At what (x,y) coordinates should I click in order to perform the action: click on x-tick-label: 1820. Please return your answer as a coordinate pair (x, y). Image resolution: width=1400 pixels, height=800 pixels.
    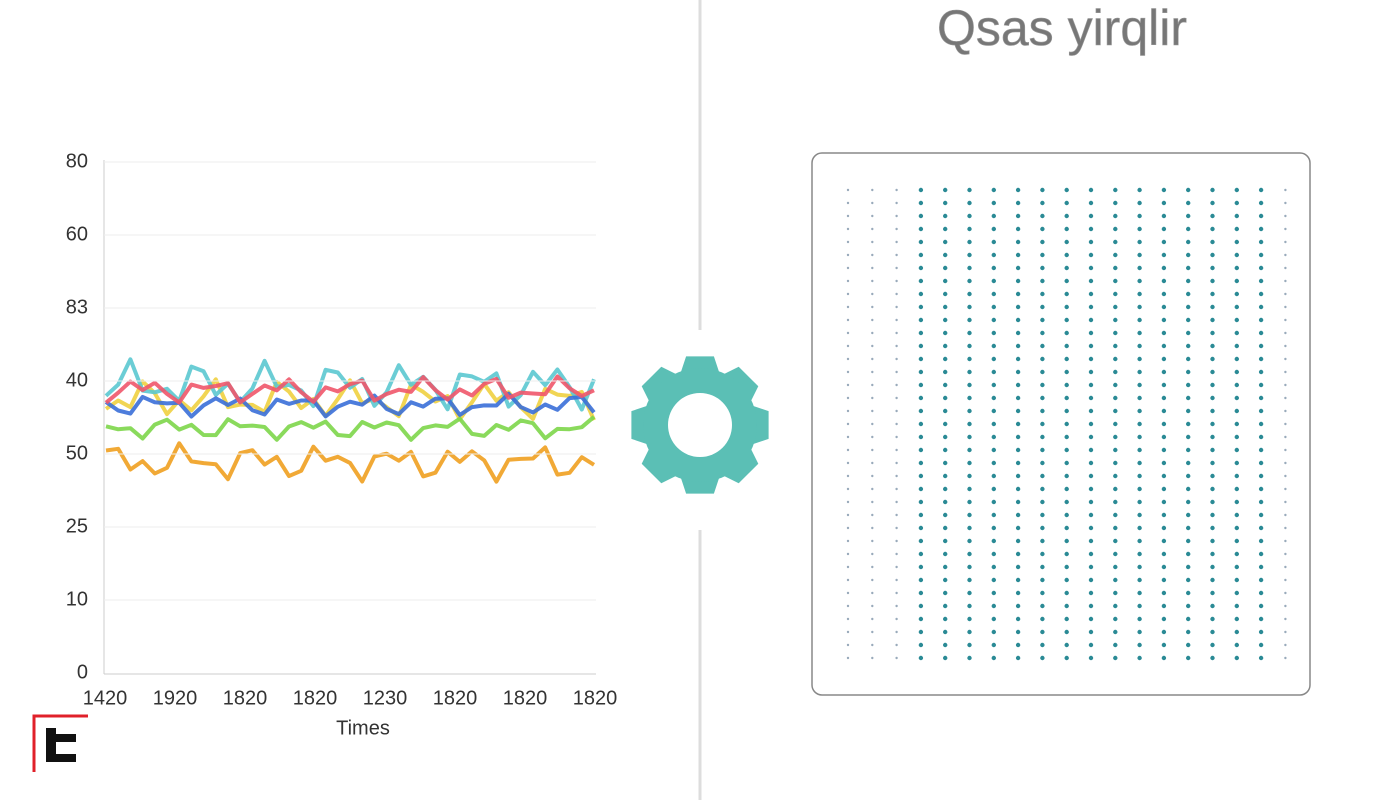
    Looking at the image, I should click on (455, 698).